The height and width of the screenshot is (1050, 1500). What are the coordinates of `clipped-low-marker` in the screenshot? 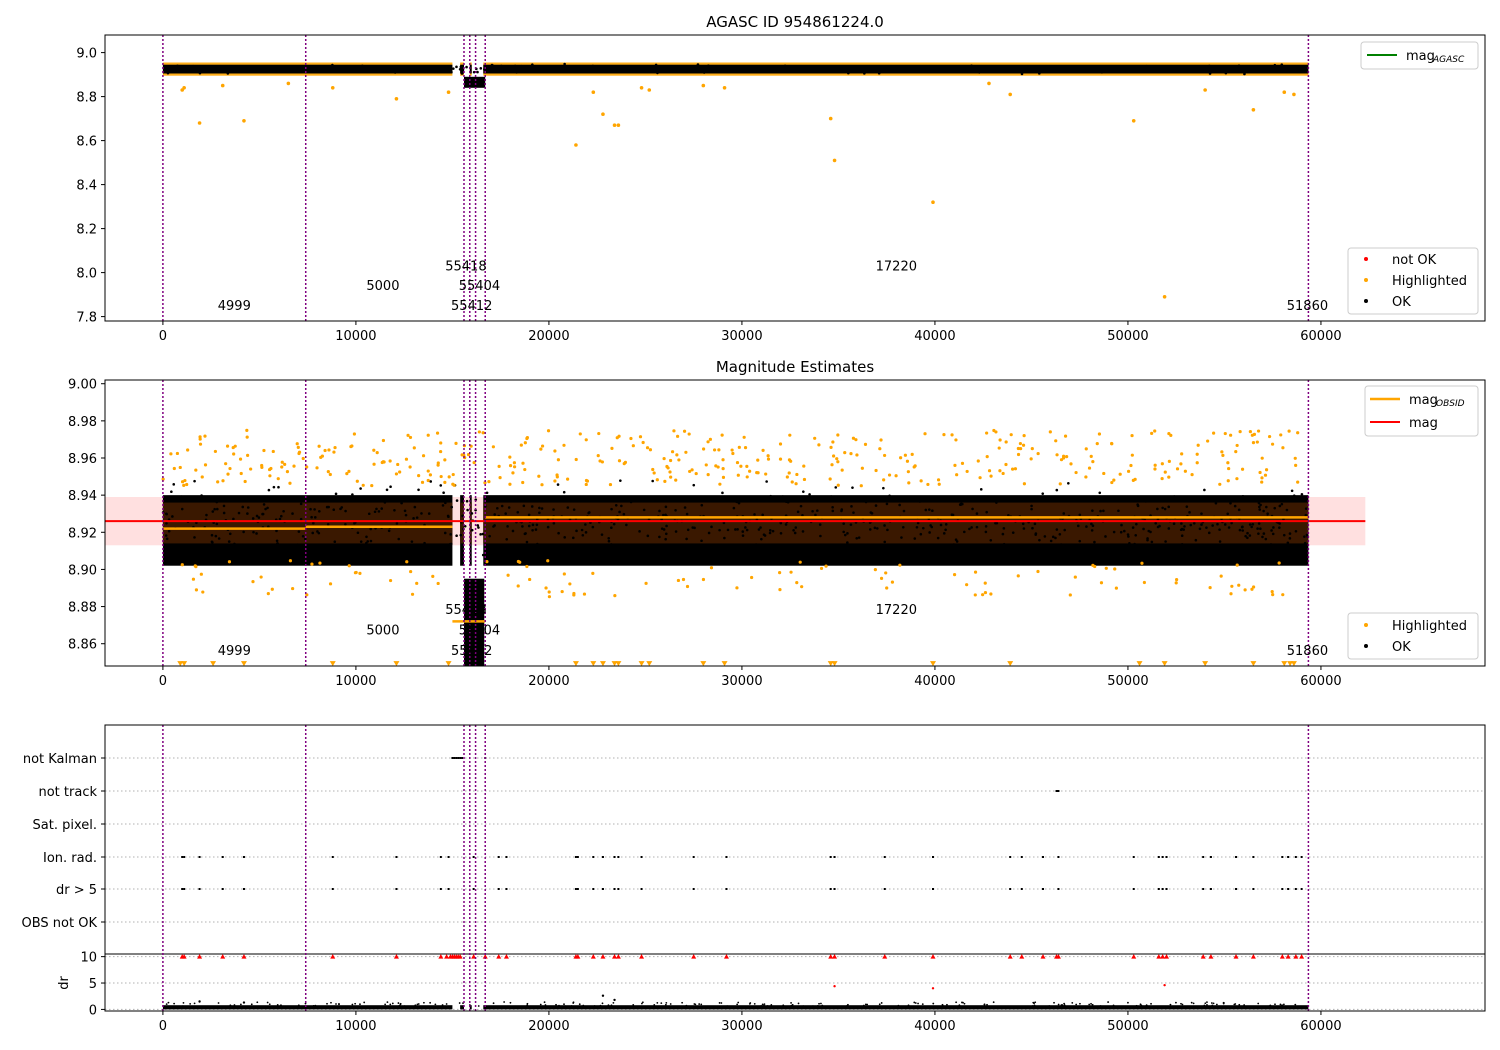 It's located at (1290, 664).